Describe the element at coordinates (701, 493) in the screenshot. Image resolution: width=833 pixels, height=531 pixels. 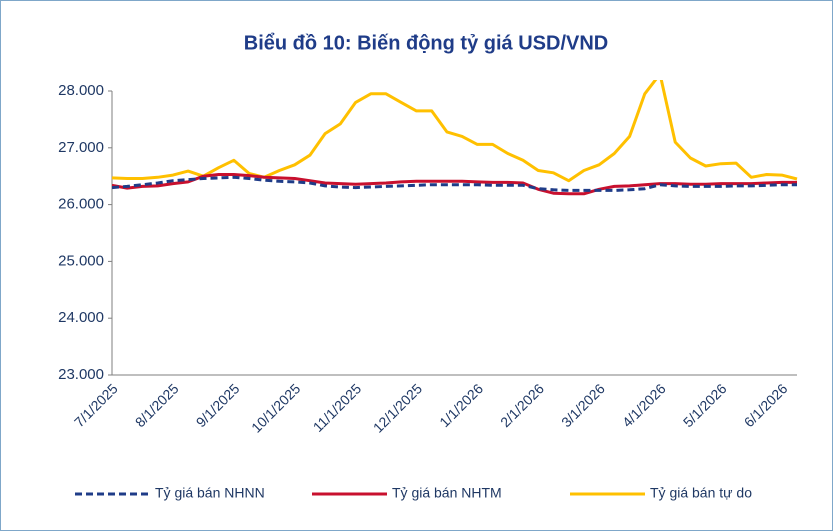
I see `legend-label: Tỷ giá bán tự do` at that location.